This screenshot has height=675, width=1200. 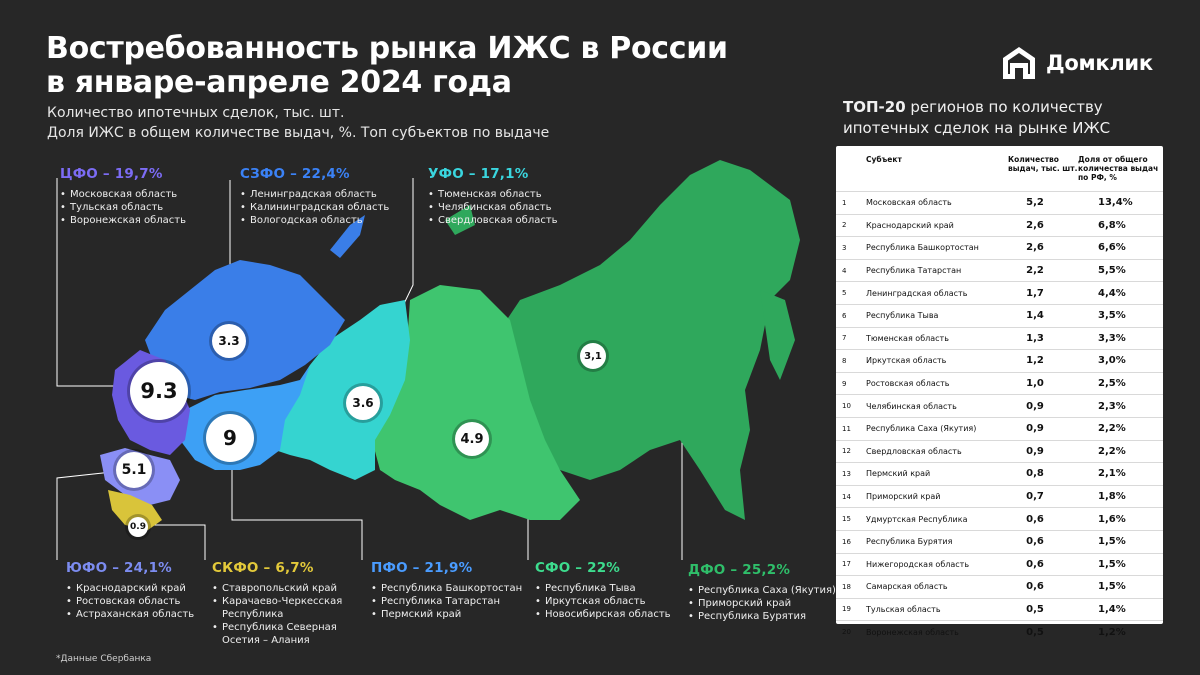 I want to click on district-title: УФО – 17,1%, so click(x=478, y=174).